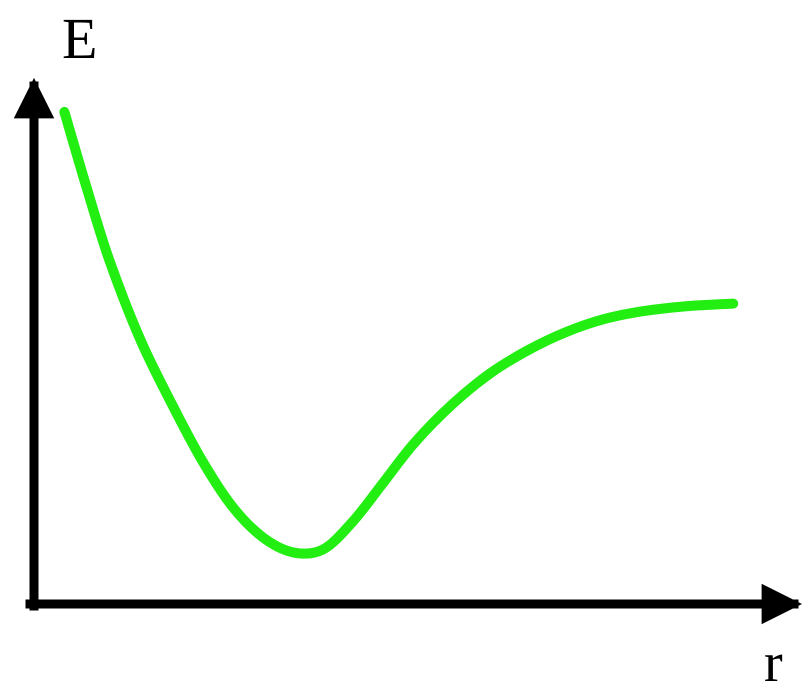 The image size is (805, 688). Describe the element at coordinates (79, 38) in the screenshot. I see `y-axis-label: E` at that location.